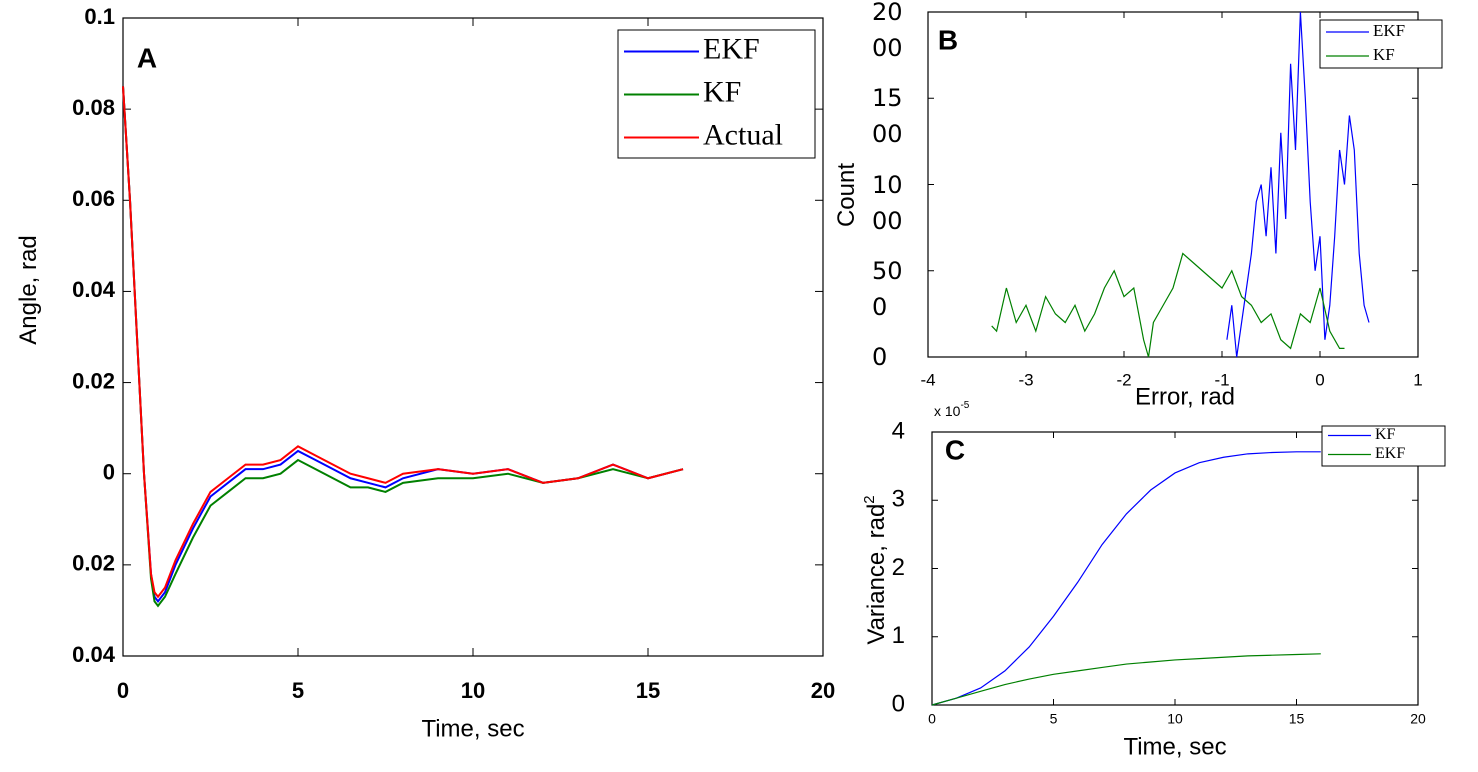 The width and height of the screenshot is (1478, 772). What do you see at coordinates (869, 499) in the screenshot?
I see `y-axis-label-superscript: 2` at bounding box center [869, 499].